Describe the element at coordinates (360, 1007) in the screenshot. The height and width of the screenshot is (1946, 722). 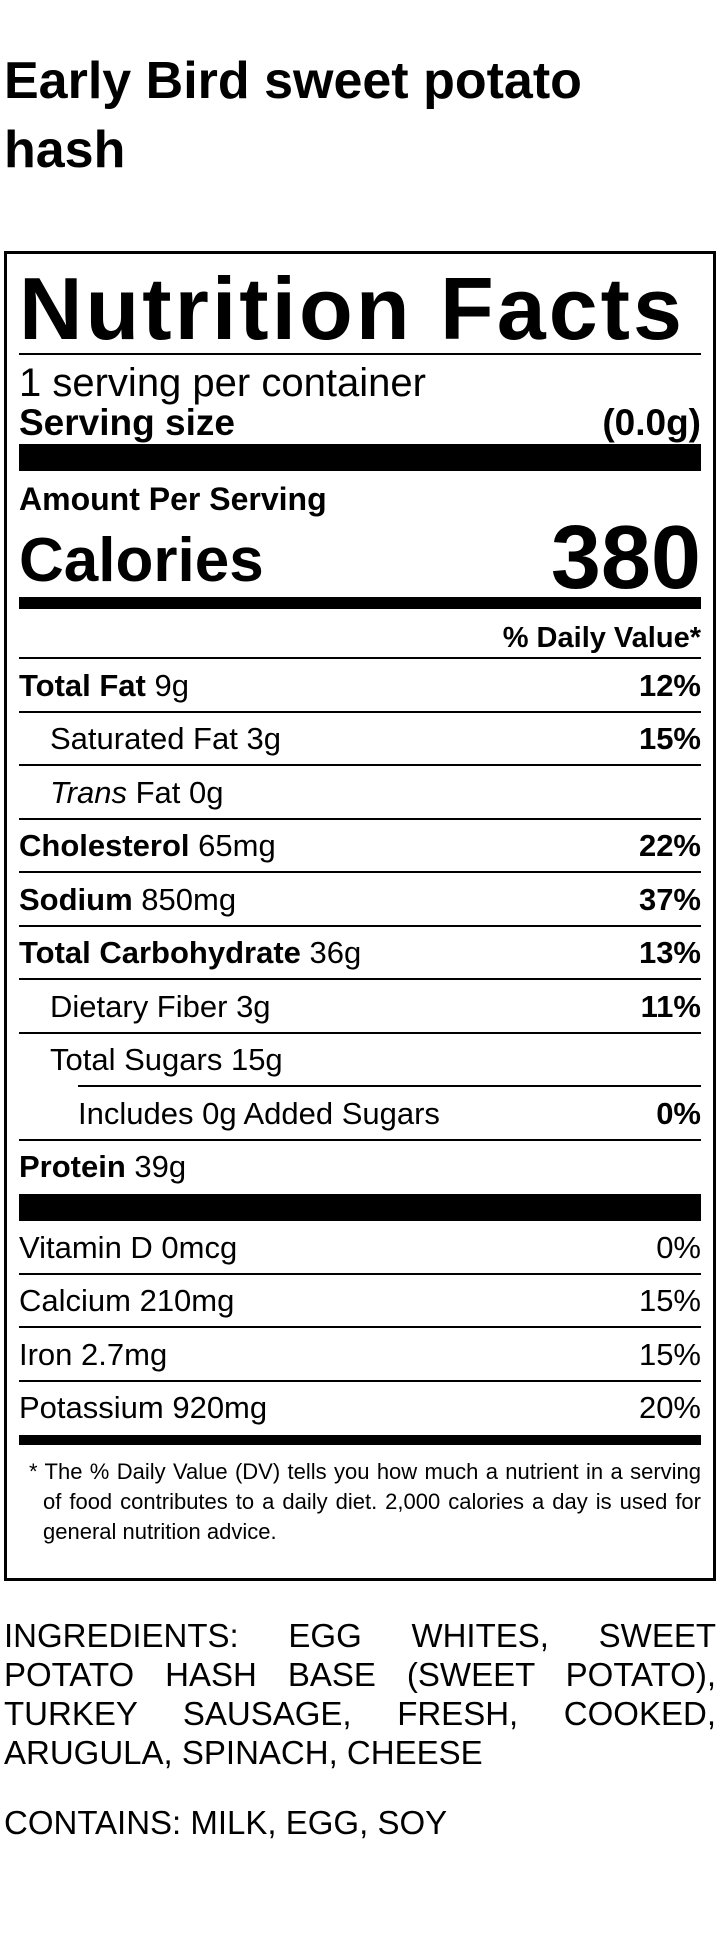
I see `nutrient-row: Dietary Fiber 3g 11%` at that location.